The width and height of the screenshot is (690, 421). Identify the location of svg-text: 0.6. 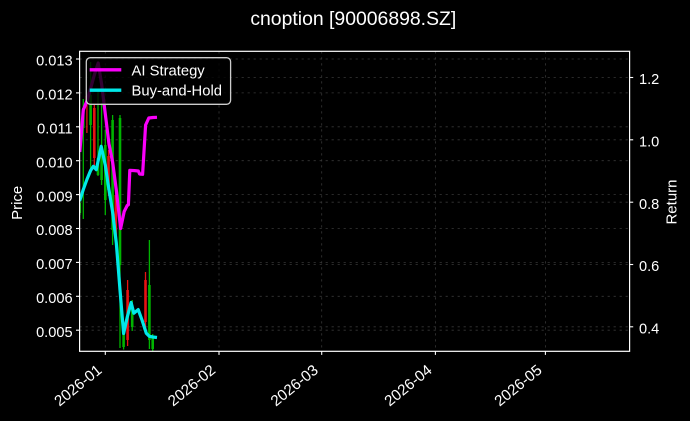
(649, 267).